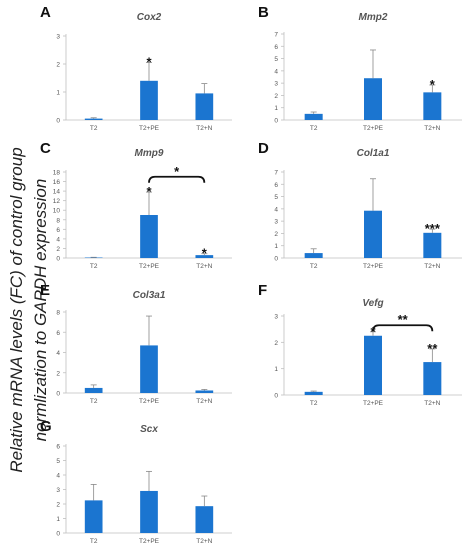  I want to click on chart-svg: 0 1 2 3 T2 T2+PE T2+N *, so click(144, 83).